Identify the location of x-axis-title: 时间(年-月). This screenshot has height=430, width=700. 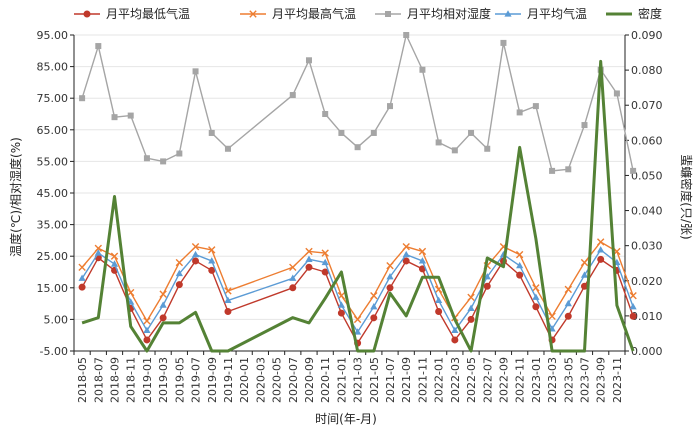
(346, 419).